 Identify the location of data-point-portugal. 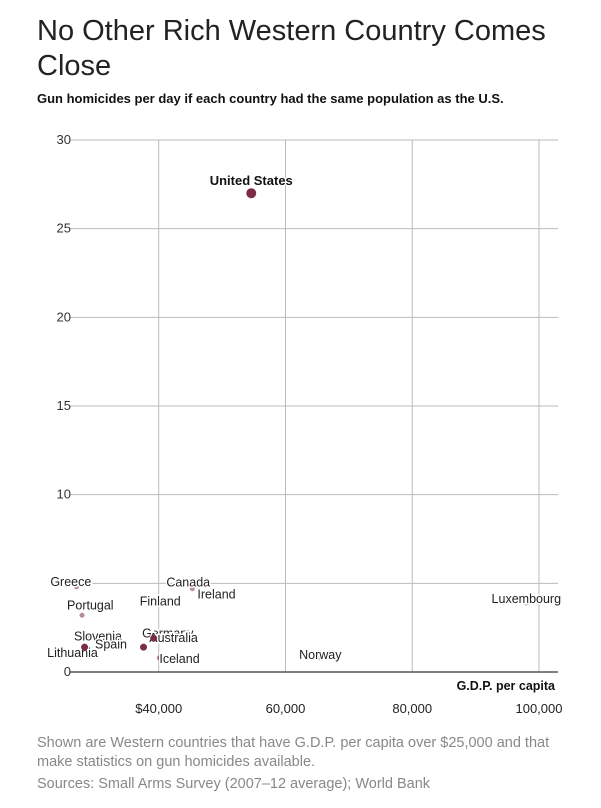
(82, 615).